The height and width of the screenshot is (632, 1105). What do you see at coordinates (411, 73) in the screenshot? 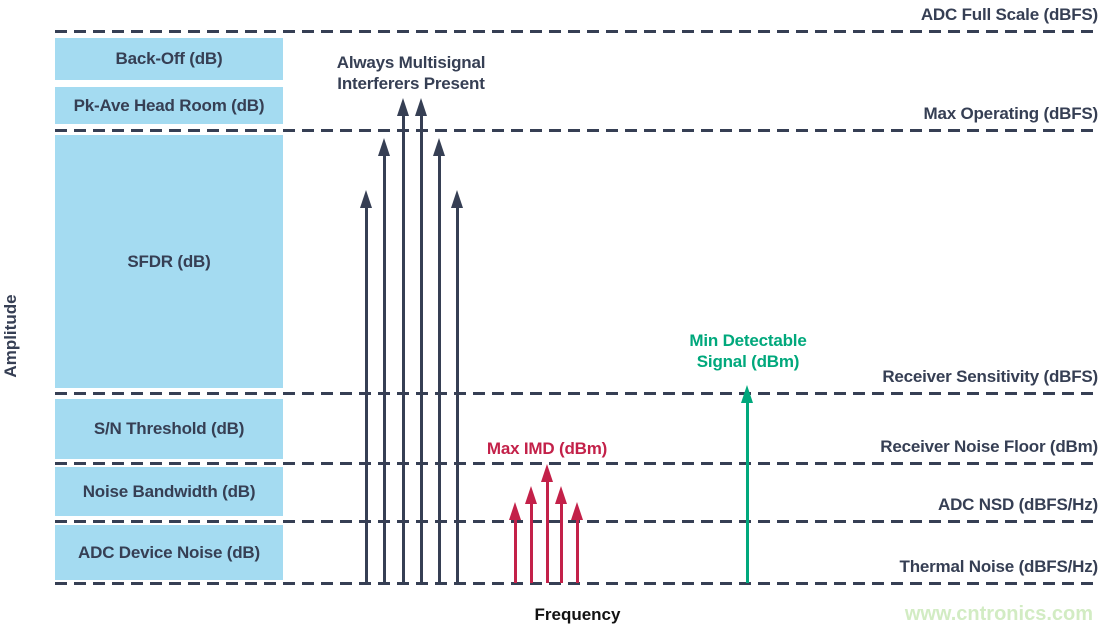
I see `interferers-label: Always Multisignal Interferers Present` at bounding box center [411, 73].